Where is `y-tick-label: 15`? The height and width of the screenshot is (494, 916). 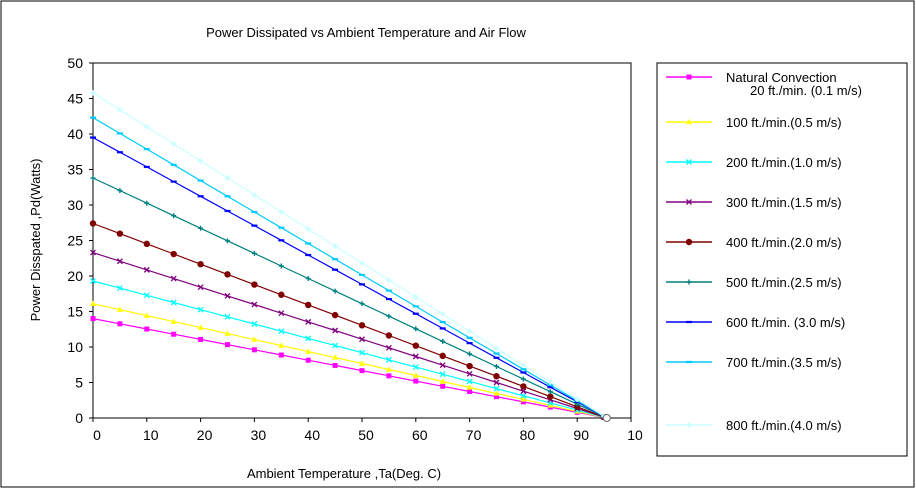 y-tick-label: 15 is located at coordinates (75, 312).